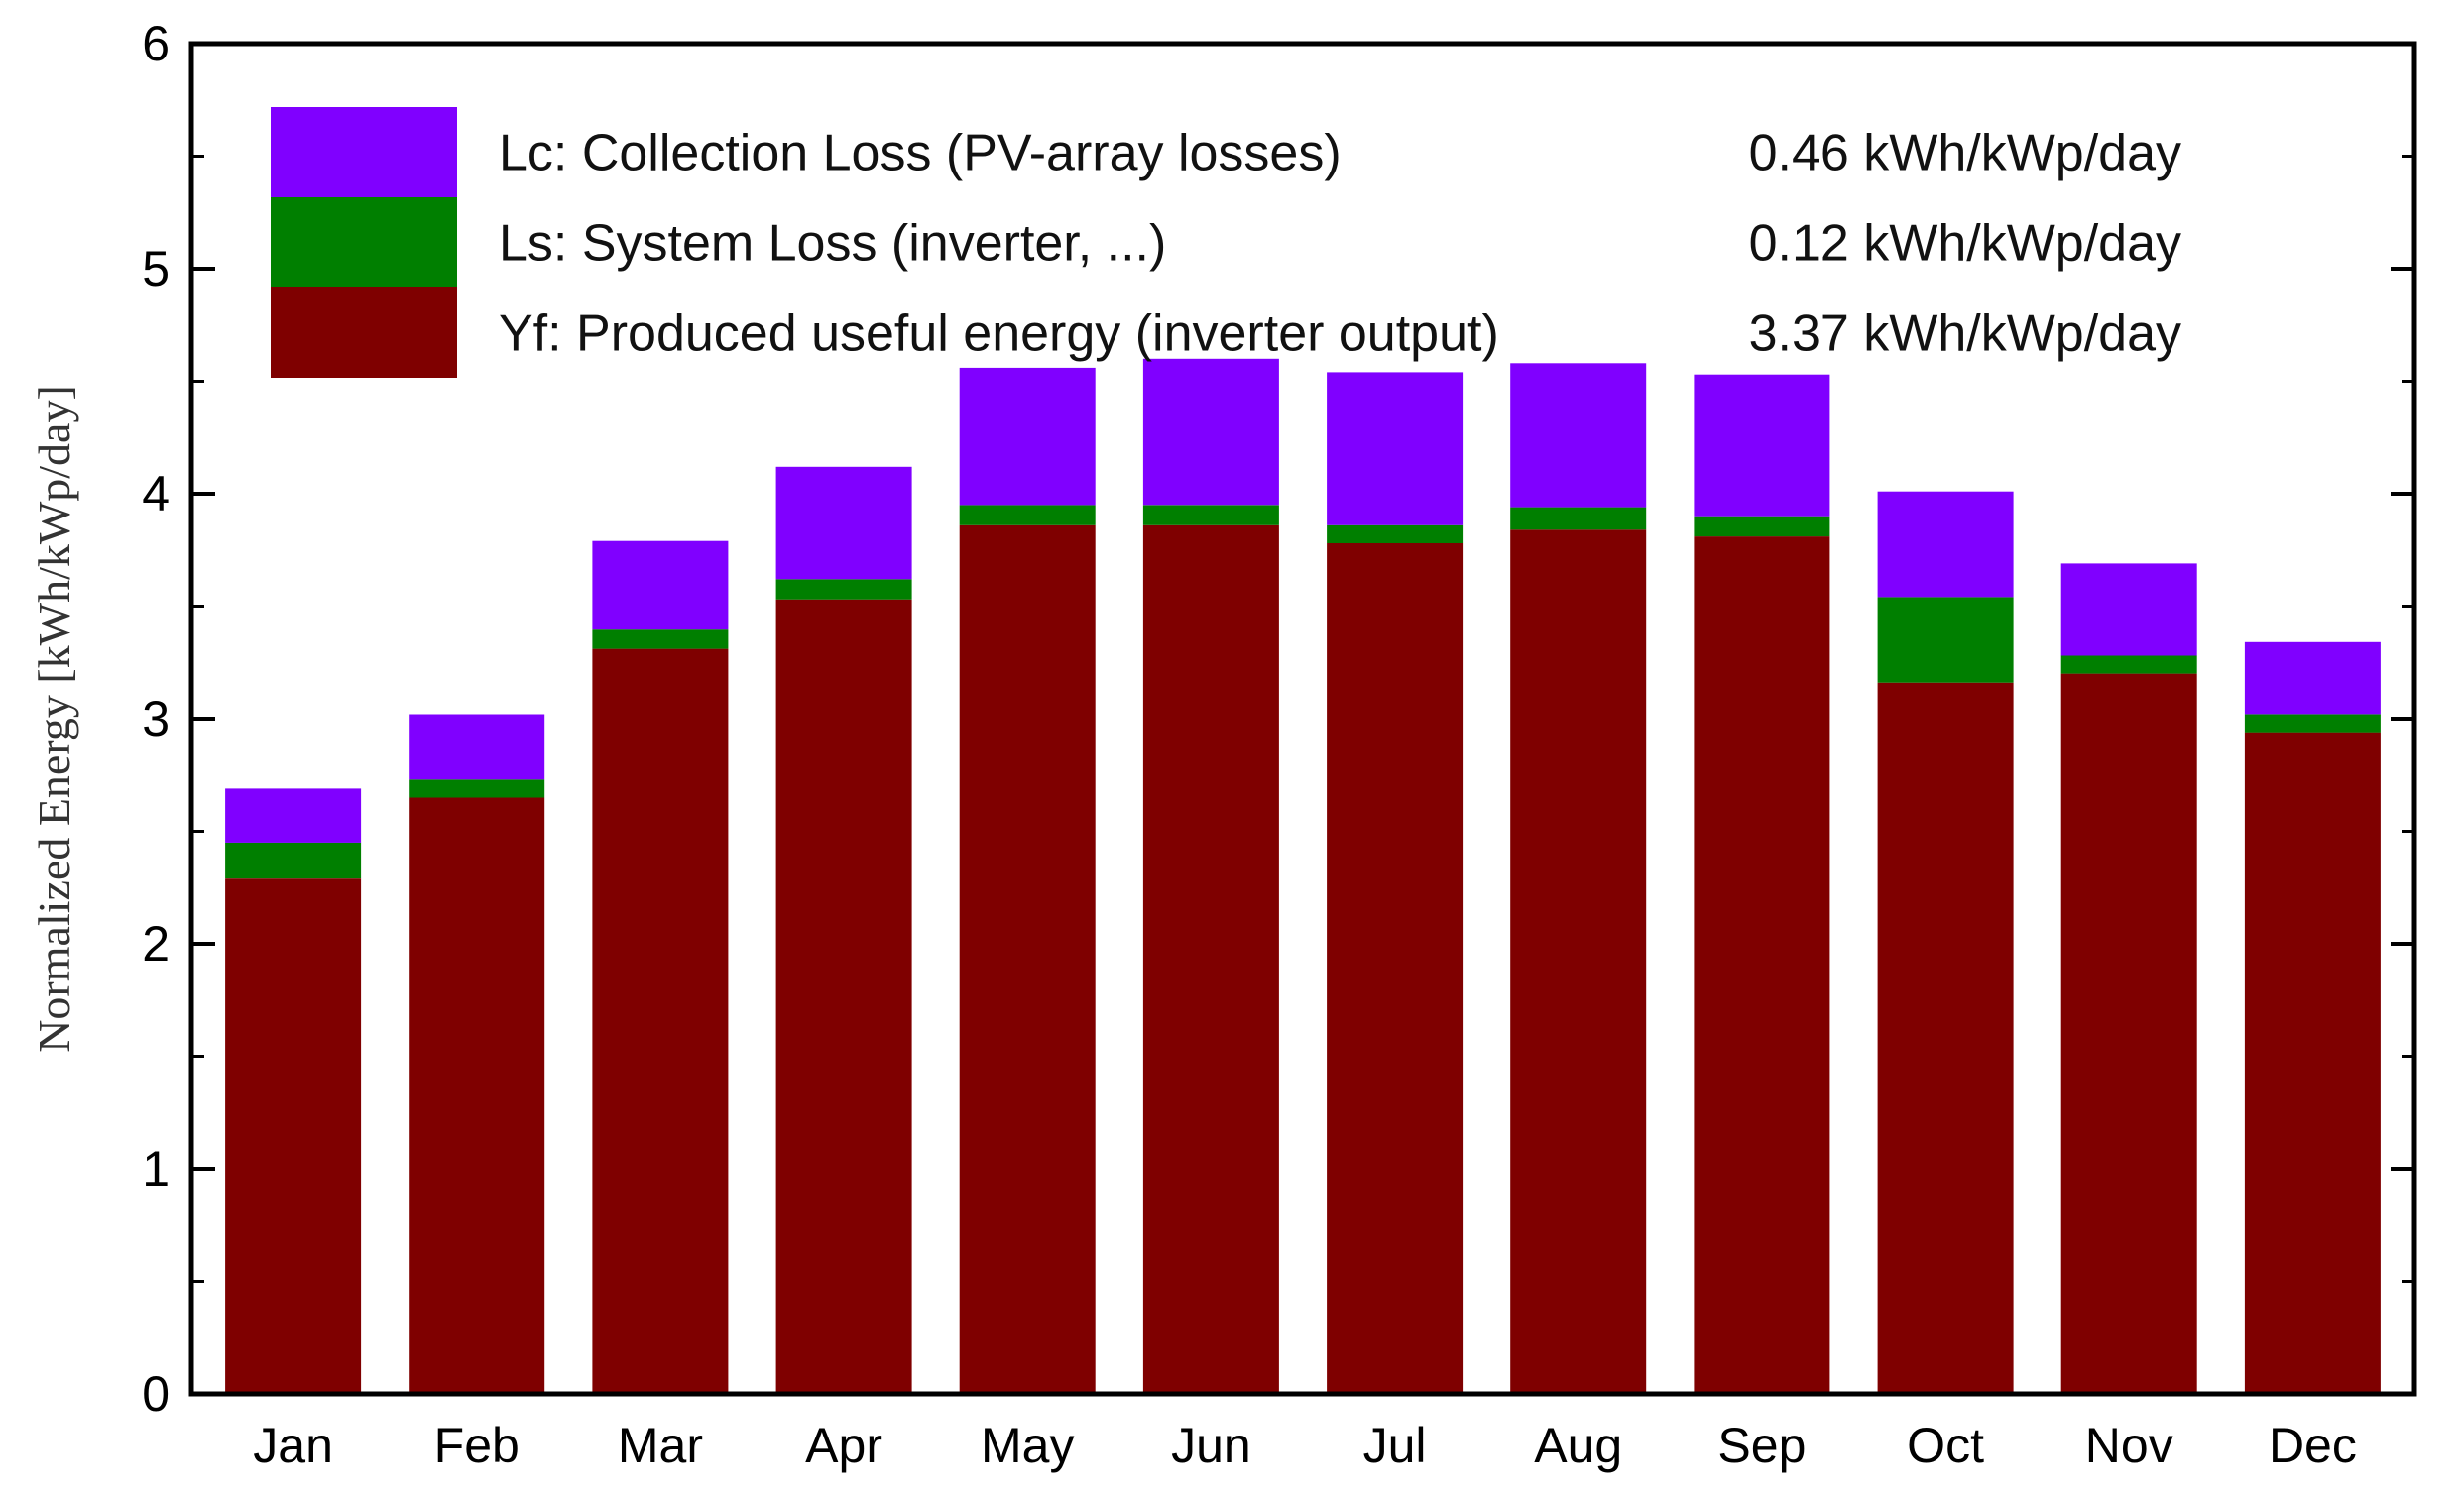 The height and width of the screenshot is (1494, 2464). I want to click on x-tick-label-nov: Nov, so click(2129, 1445).